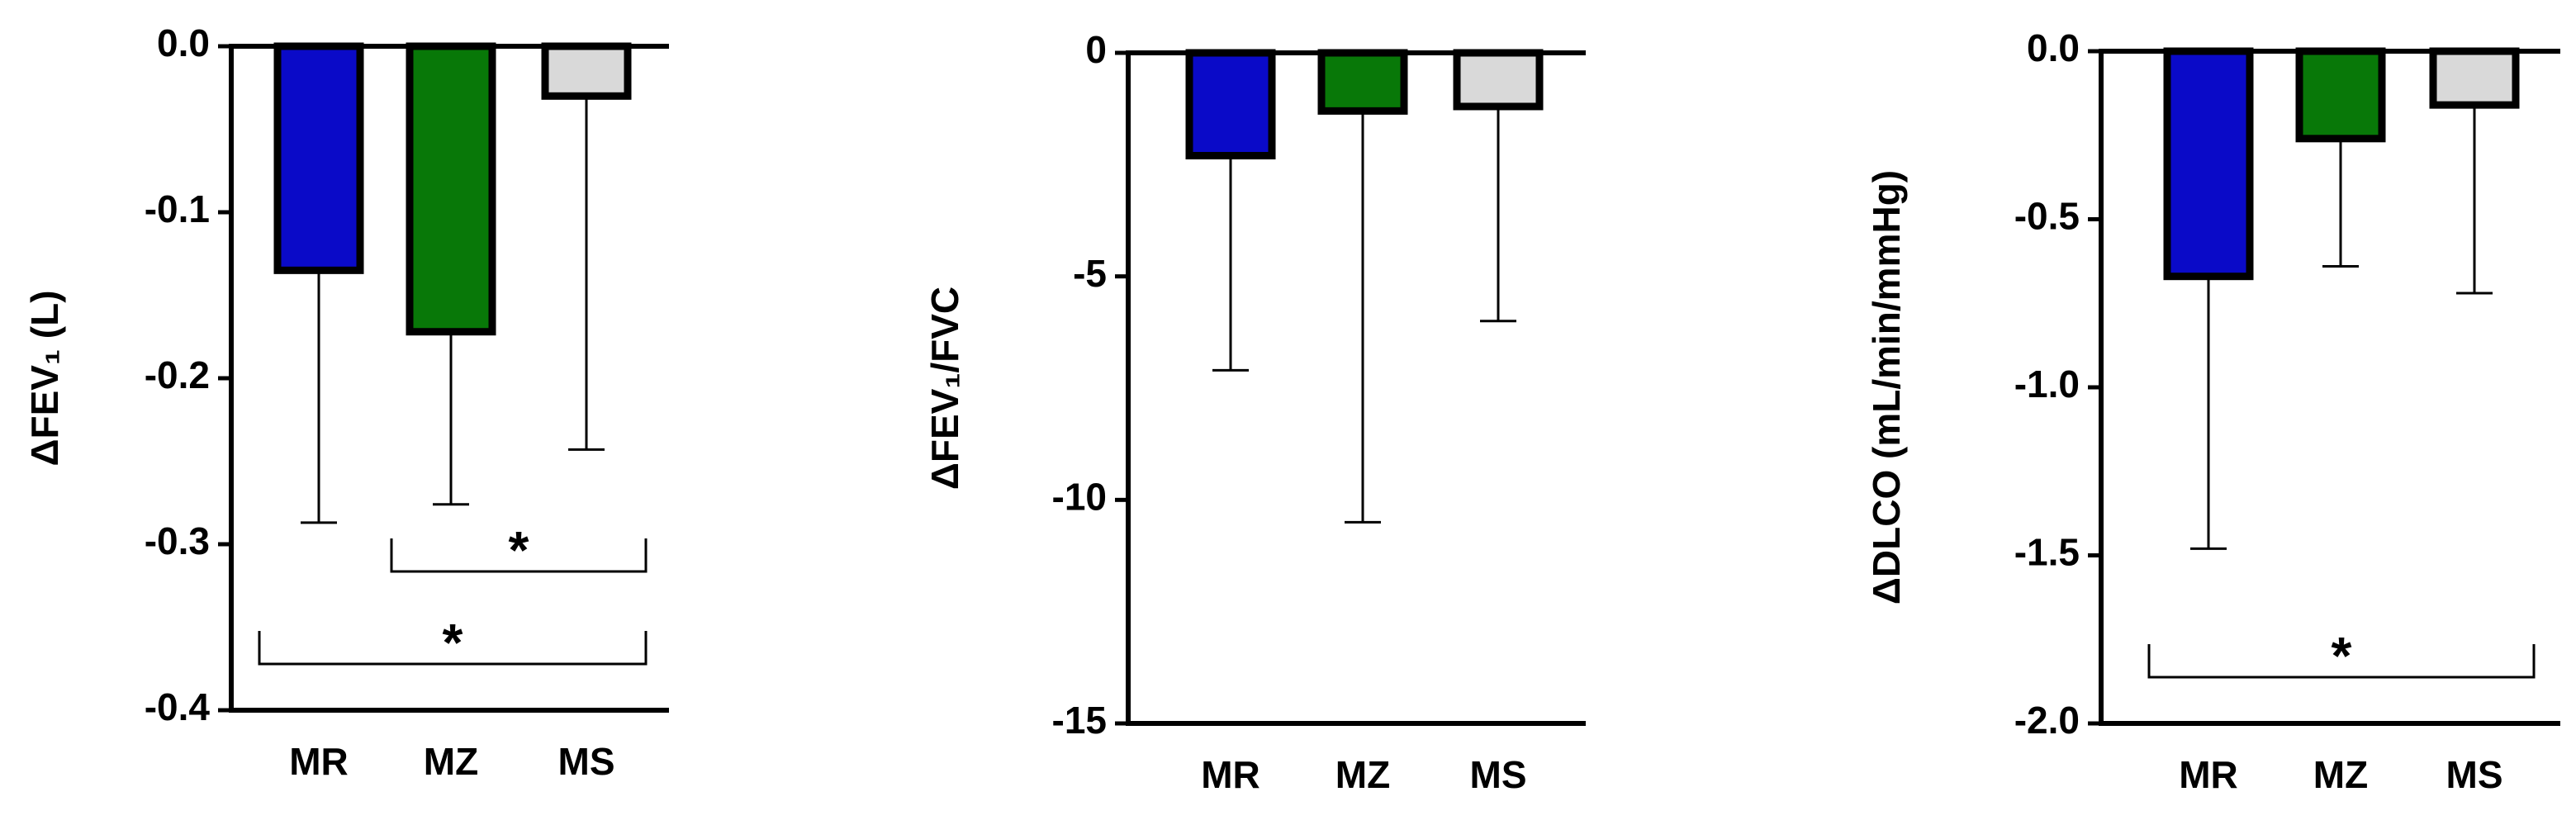 Image resolution: width=2576 pixels, height=825 pixels. What do you see at coordinates (944, 388) in the screenshot?
I see `y-axis-label: ΔFEV₁/FVC` at bounding box center [944, 388].